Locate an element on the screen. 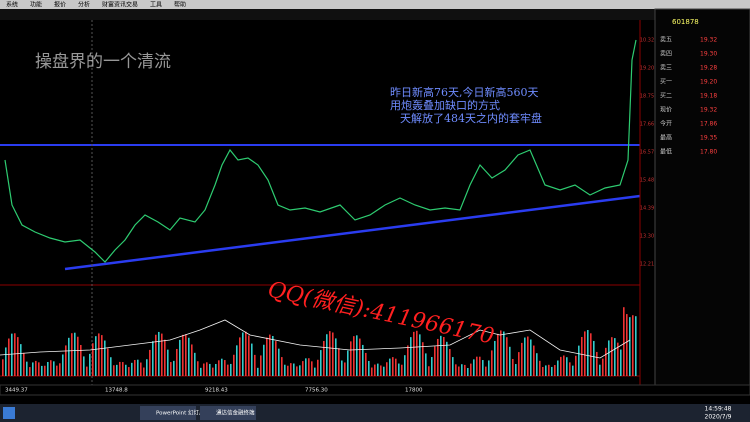 Image resolution: width=750 pixels, height=422 pixels. taskbar is located at coordinates (375, 413).